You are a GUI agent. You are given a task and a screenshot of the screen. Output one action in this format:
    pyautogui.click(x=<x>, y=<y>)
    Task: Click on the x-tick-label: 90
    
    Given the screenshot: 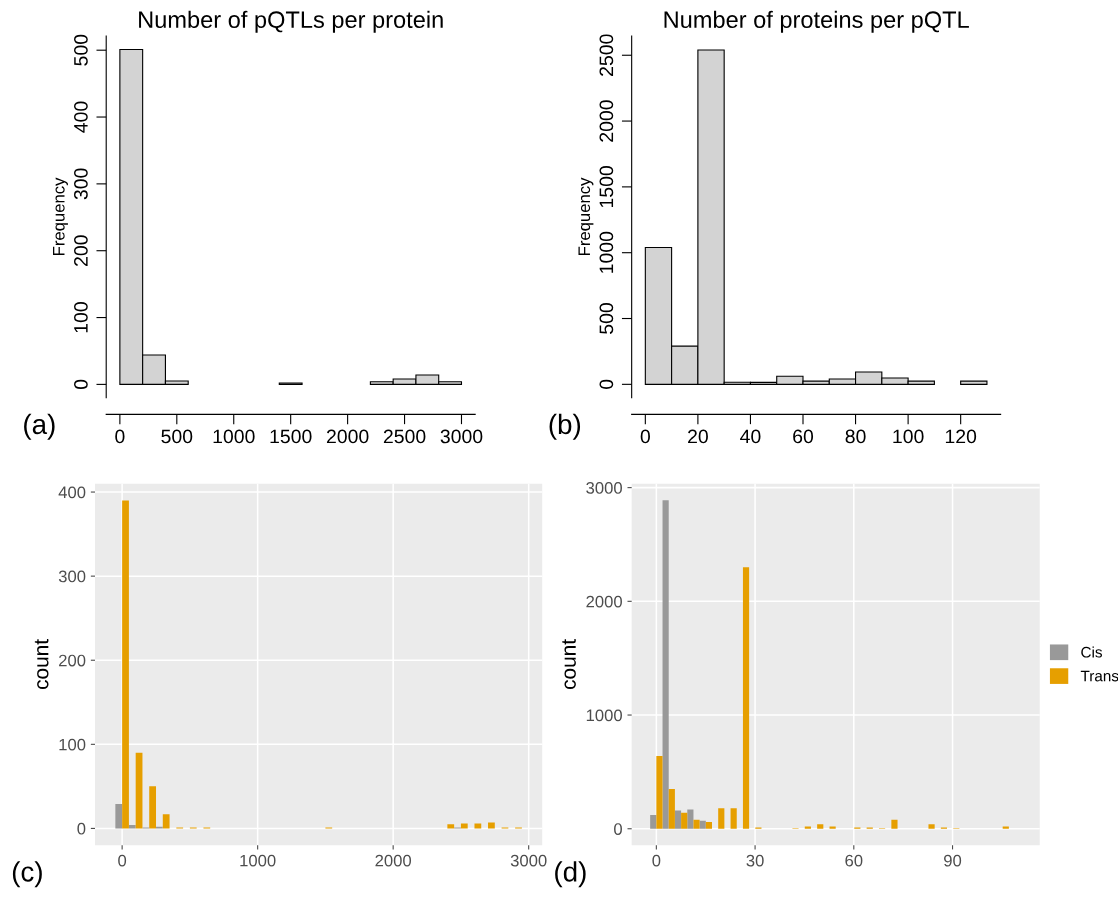 What is the action you would take?
    pyautogui.click(x=953, y=860)
    